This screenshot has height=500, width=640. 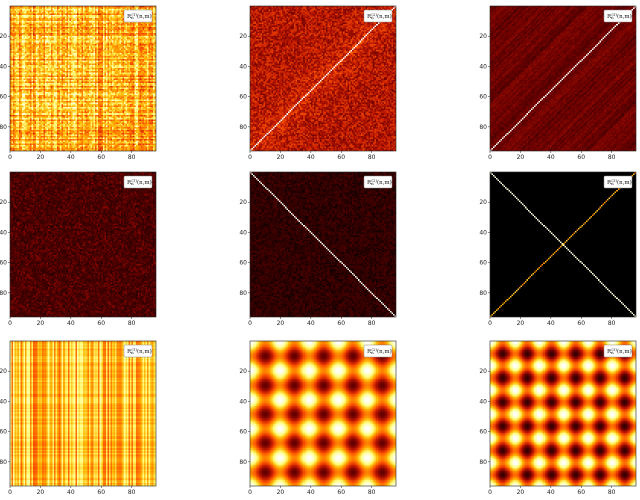 I want to click on heatmap-svg-6: 0 20 40 60 80 20 40 60 80 Rn(3)(n,m), so click(x=558, y=249).